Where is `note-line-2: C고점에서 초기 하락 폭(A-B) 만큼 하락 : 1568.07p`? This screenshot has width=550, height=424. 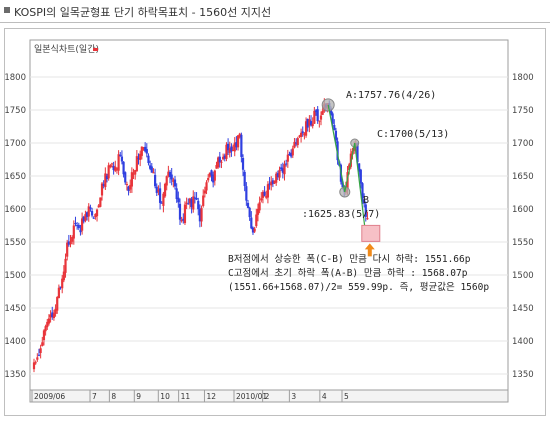 note-line-2: C고점에서 초기 하락 폭(A-B) 만큼 하락 : 1568.07p is located at coordinates (348, 273).